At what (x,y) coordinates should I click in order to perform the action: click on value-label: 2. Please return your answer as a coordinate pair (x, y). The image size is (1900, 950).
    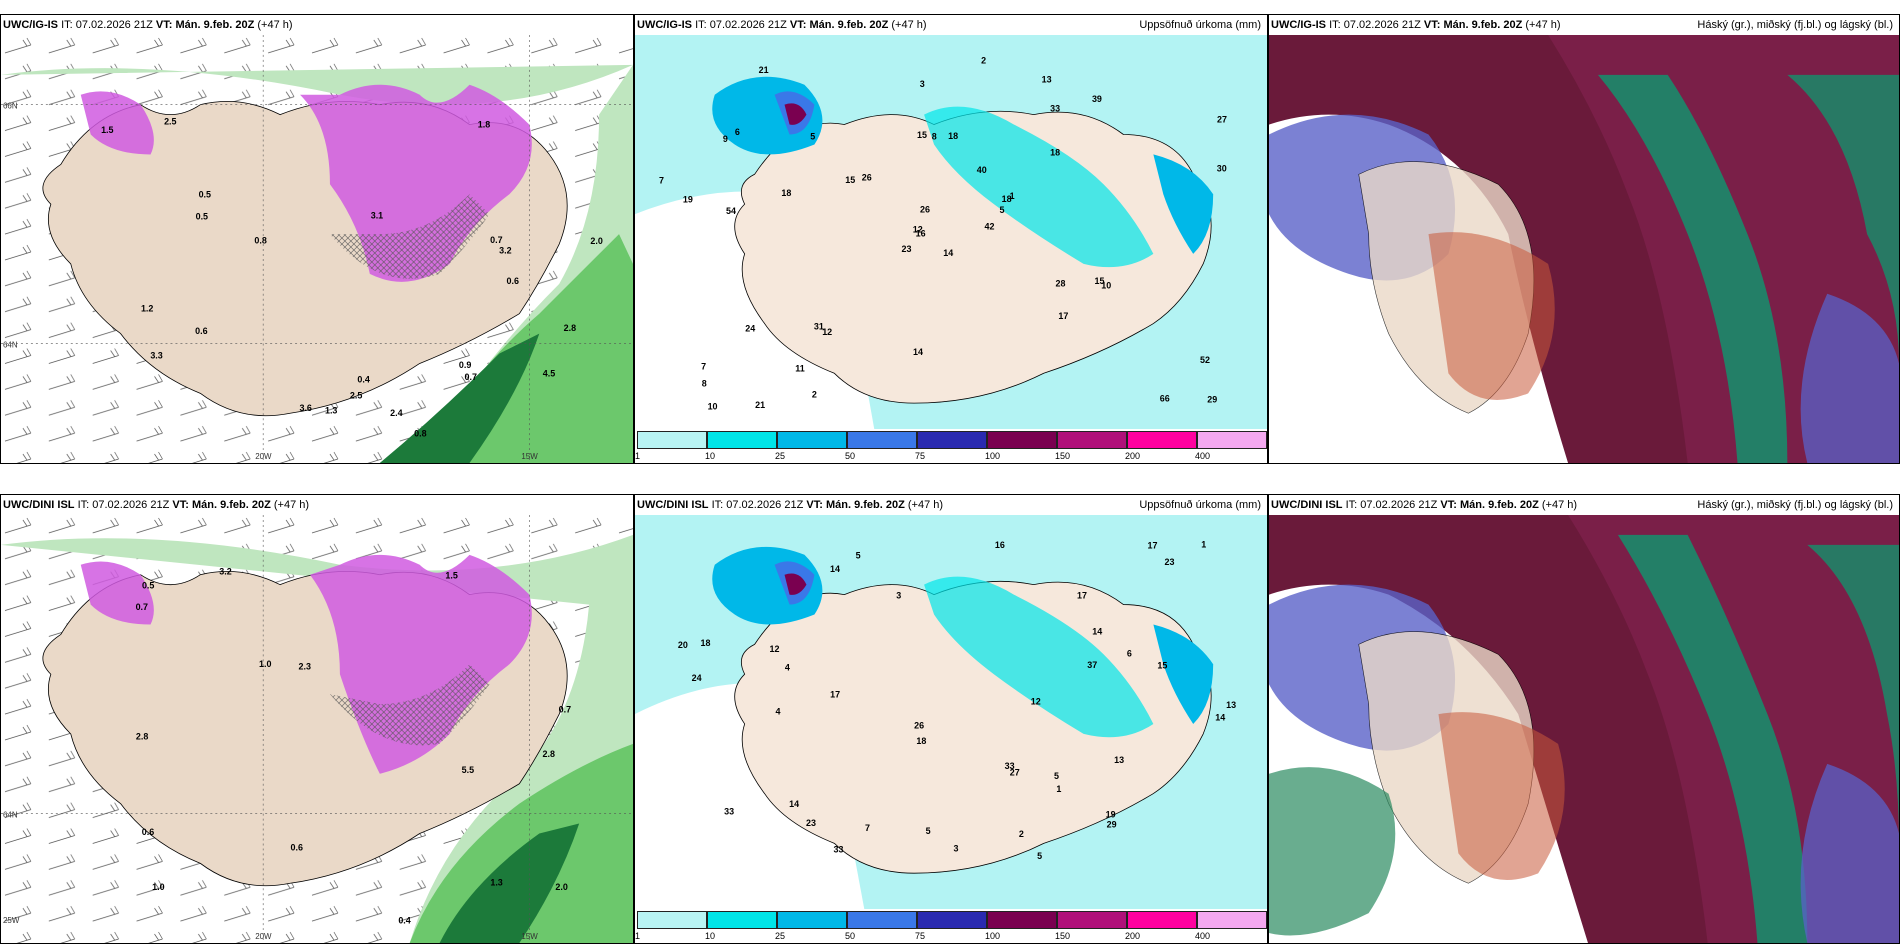
    Looking at the image, I should click on (1021, 834).